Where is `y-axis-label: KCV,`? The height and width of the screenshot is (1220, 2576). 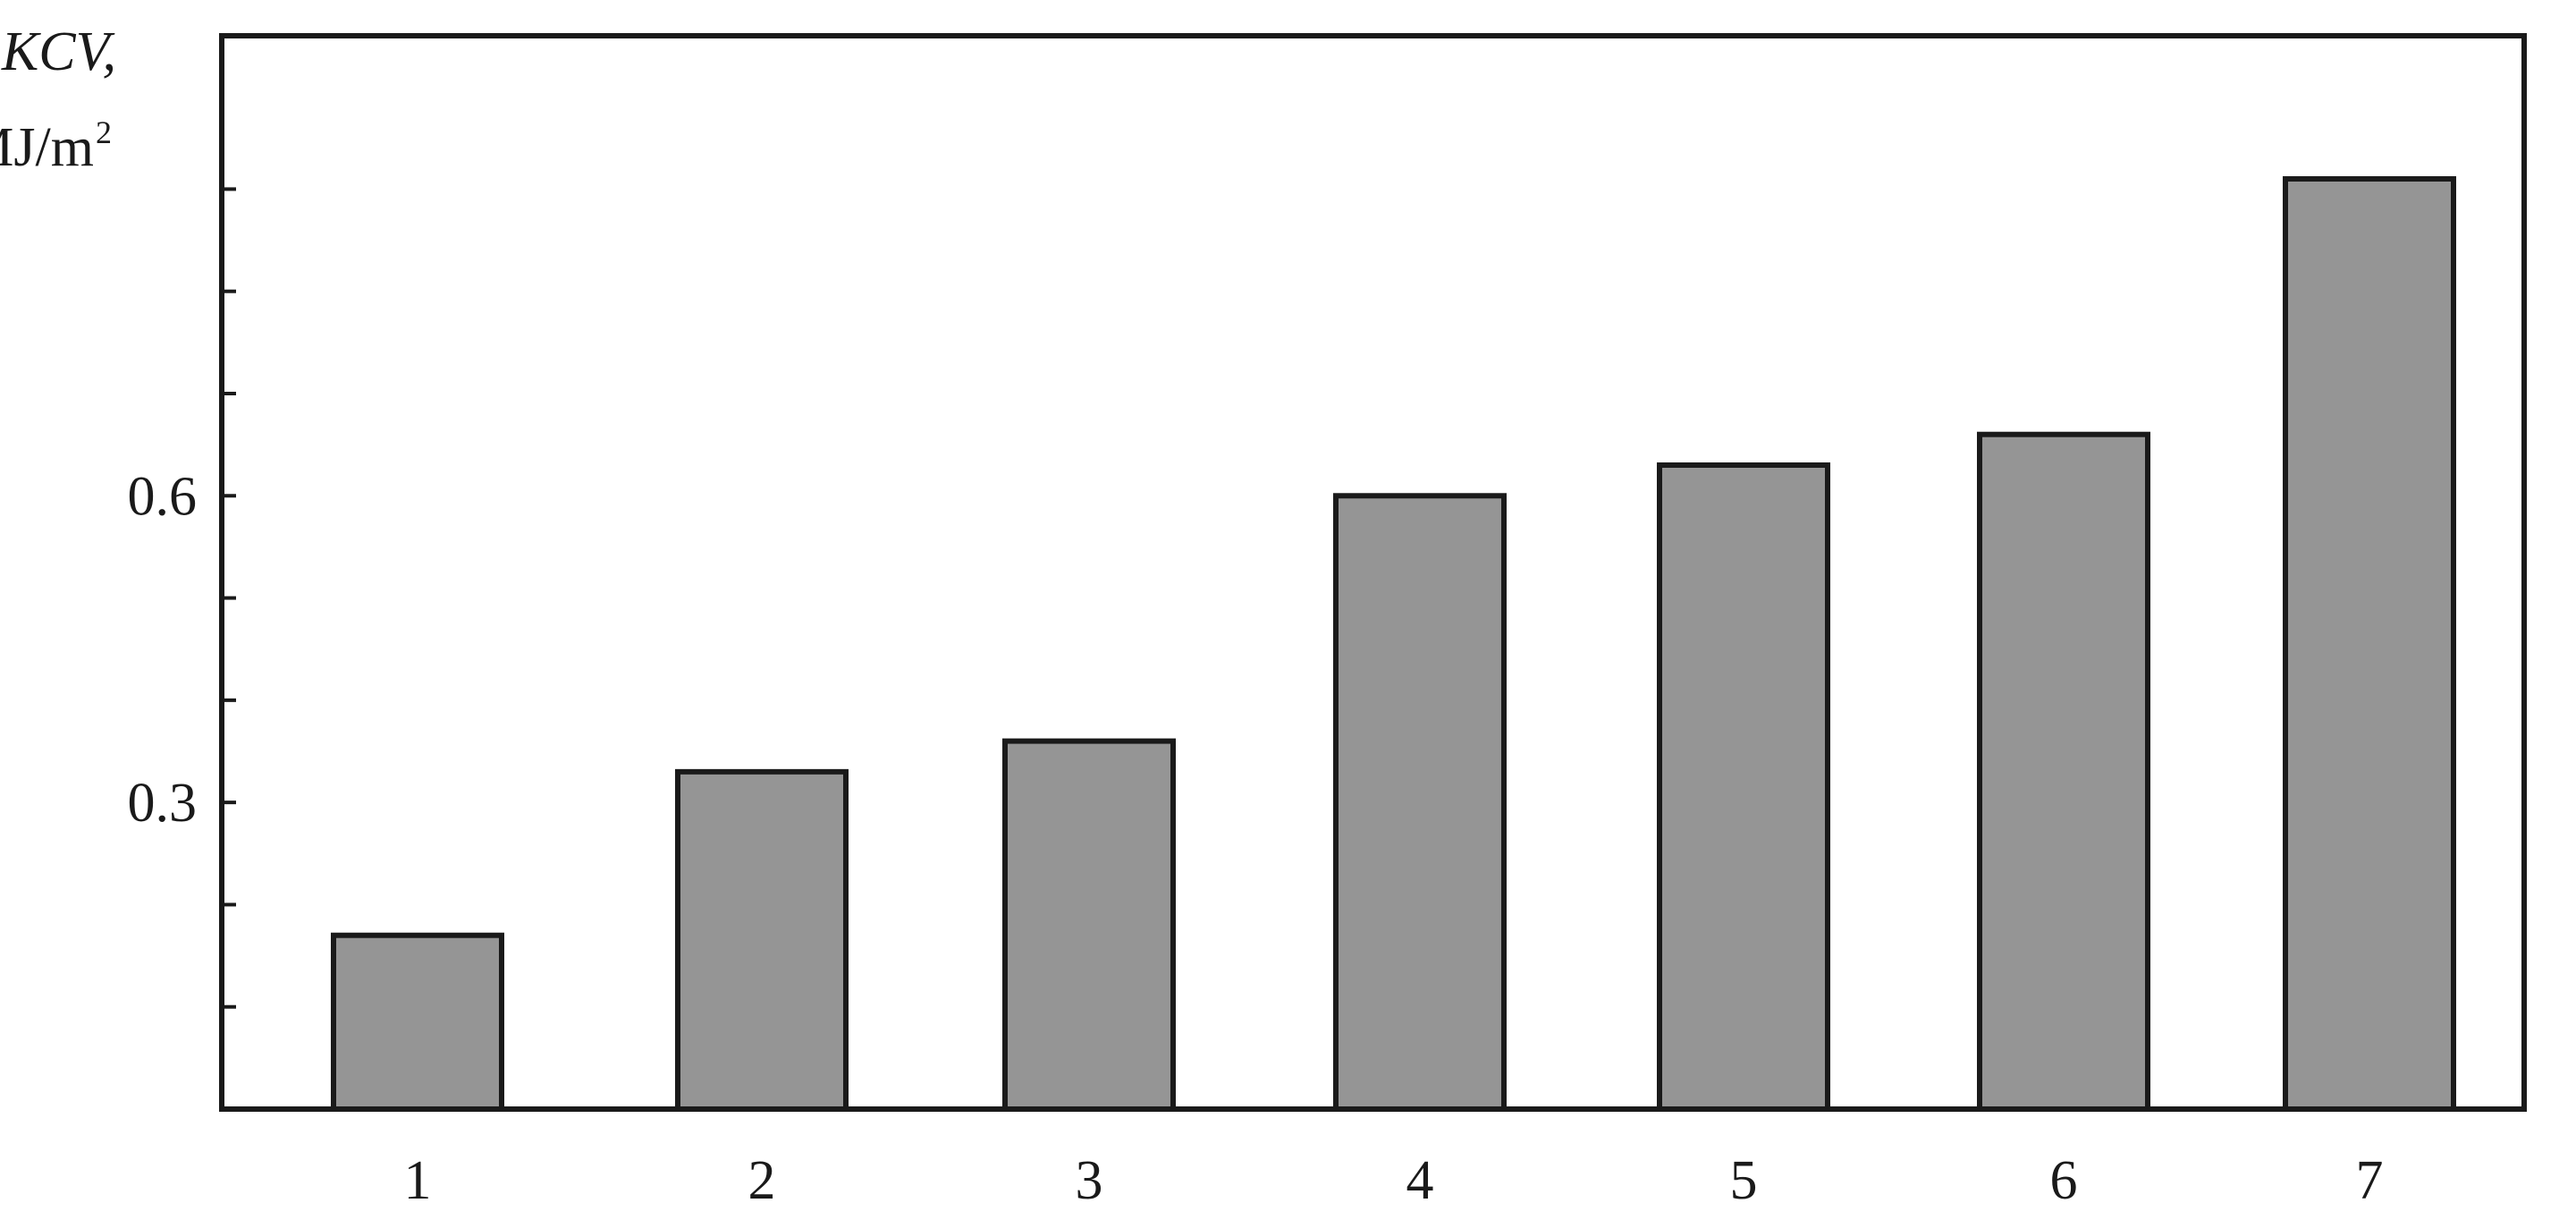 y-axis-label: KCV, is located at coordinates (58, 52).